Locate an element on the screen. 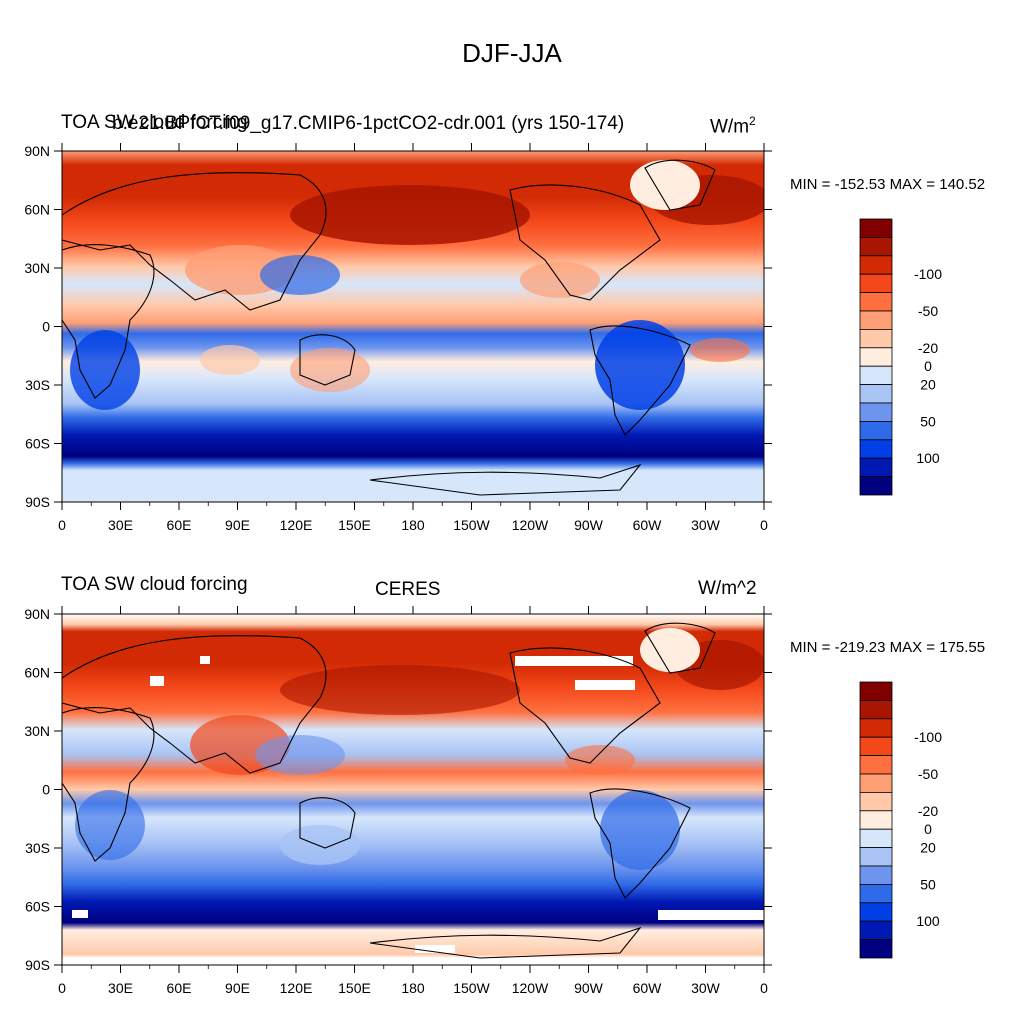  panel1-lon-label: 150W is located at coordinates (471, 525).